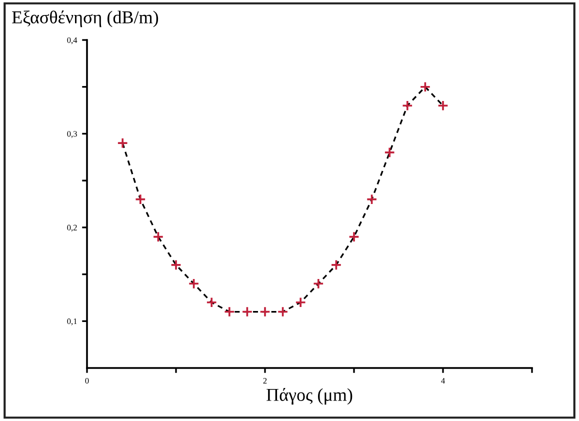  Describe the element at coordinates (72, 228) in the screenshot. I see `y-tick-label: 0,2` at that location.